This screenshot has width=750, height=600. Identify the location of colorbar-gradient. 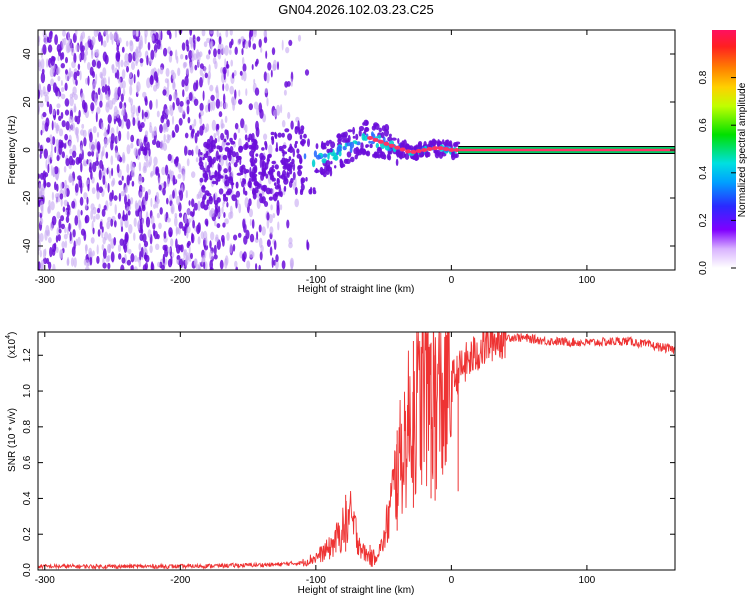
(724, 149).